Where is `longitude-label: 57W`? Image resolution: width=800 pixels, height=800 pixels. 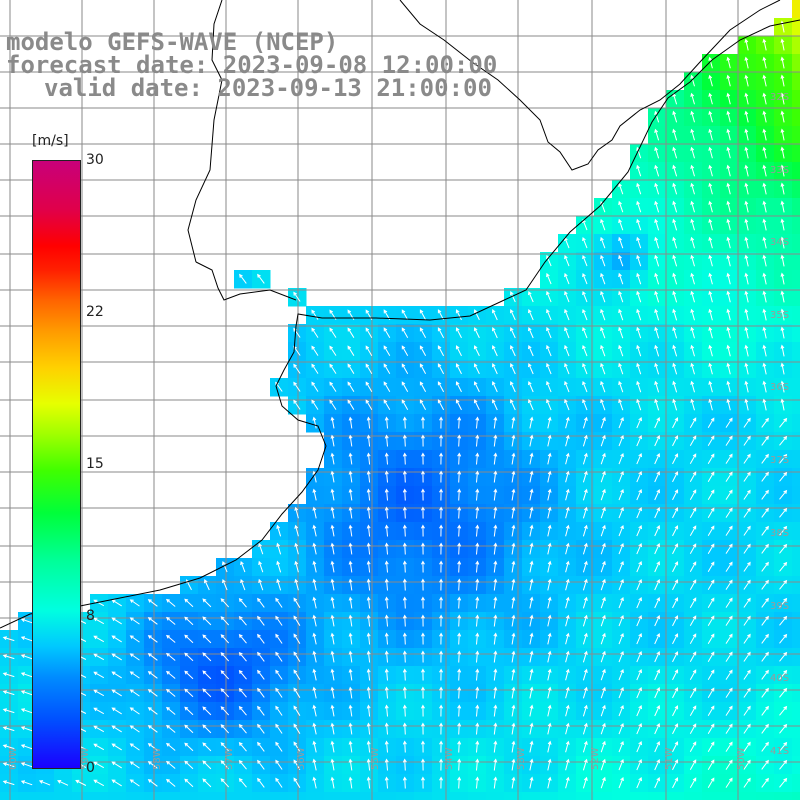 longitude-label: 57W is located at coordinates (229, 758).